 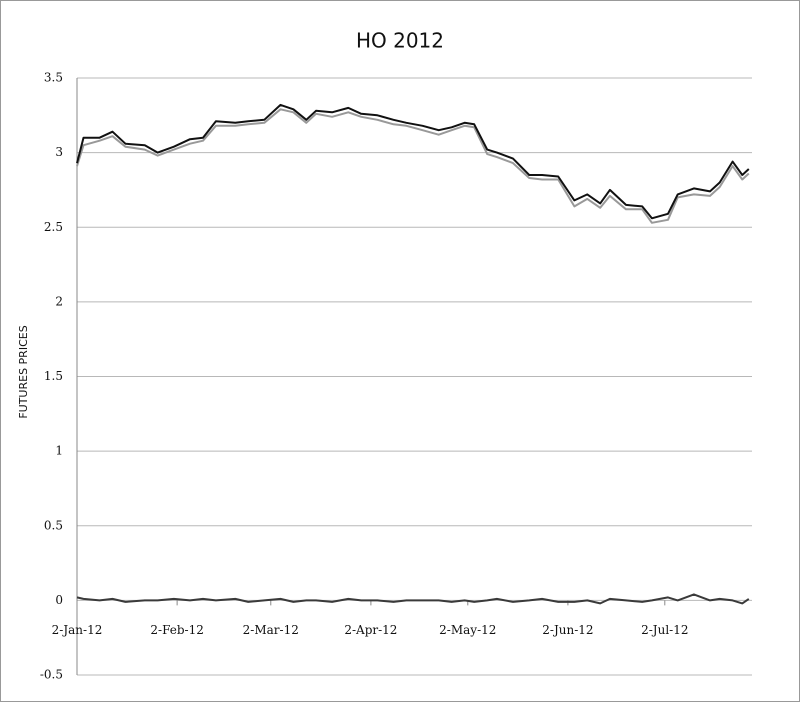 I want to click on x-tick-label: 2-Apr-12, so click(x=370, y=630).